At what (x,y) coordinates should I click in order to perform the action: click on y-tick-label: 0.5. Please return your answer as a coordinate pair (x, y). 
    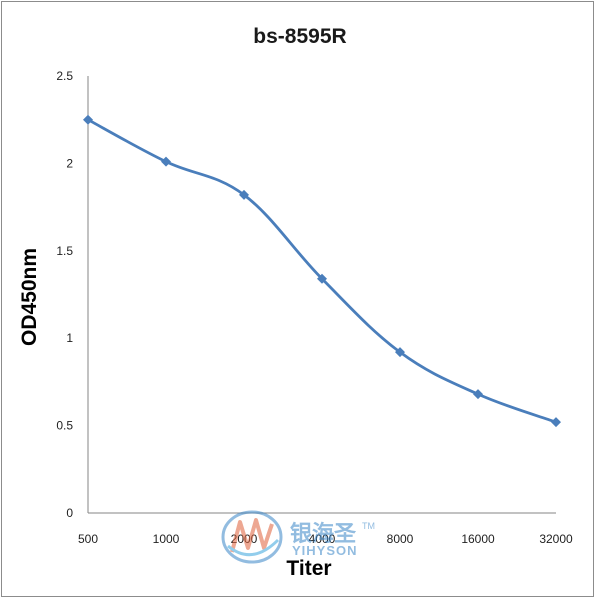
    Looking at the image, I should click on (64, 426).